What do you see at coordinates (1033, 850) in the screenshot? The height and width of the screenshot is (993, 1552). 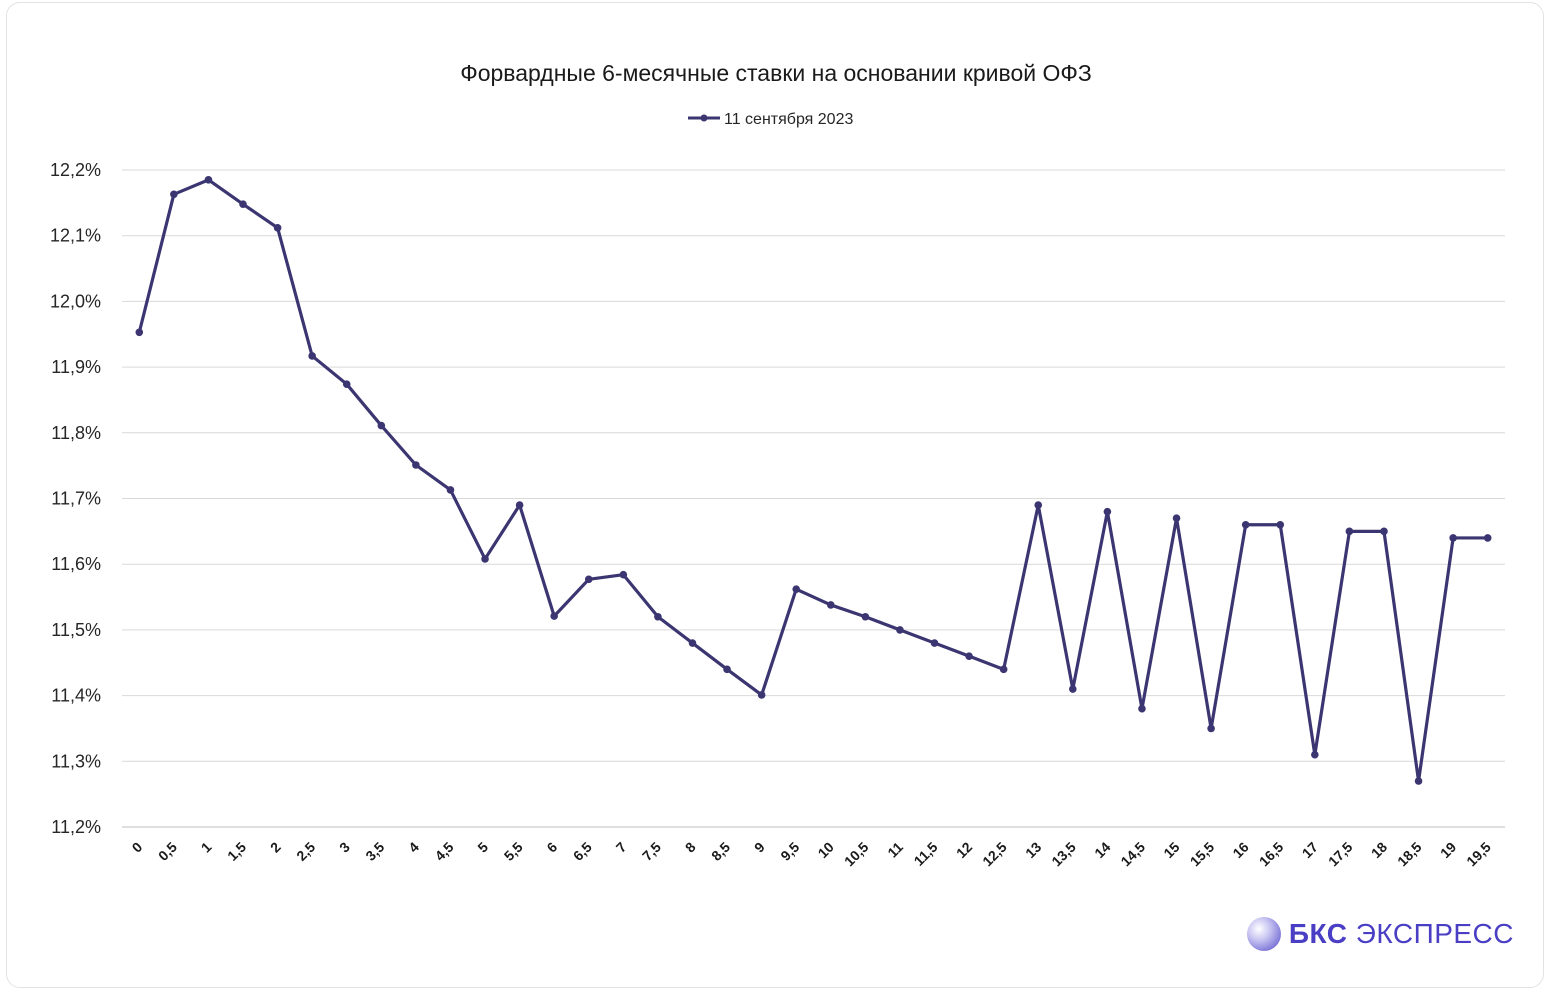 I see `x-tick-label: 13` at bounding box center [1033, 850].